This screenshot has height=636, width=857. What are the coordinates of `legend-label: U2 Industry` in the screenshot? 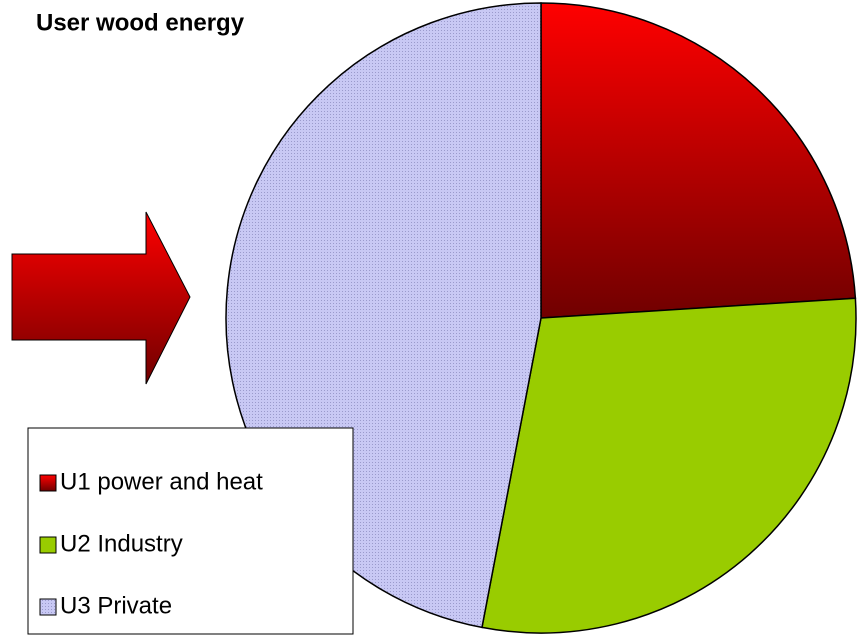 It's located at (121, 543).